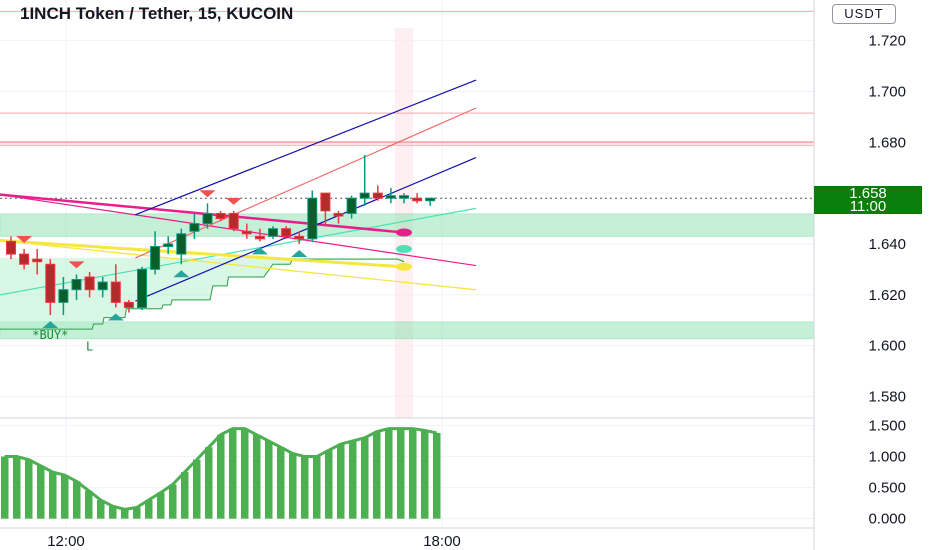  I want to click on marker-magenta, so click(404, 232).